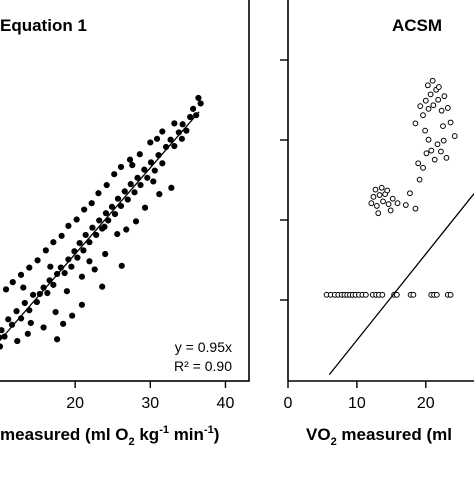 The width and height of the screenshot is (474, 479). I want to click on left-x-tick-label: 40, so click(226, 403).